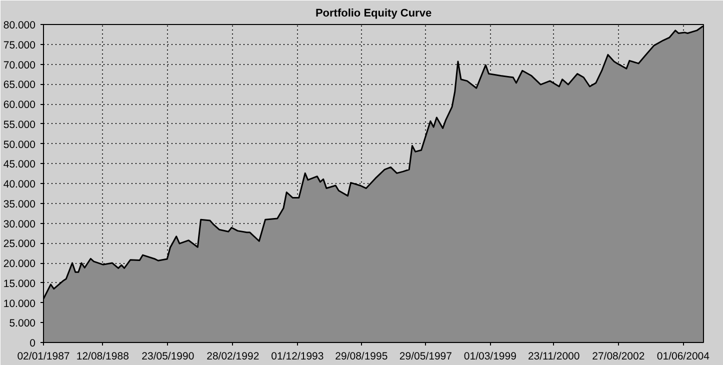 This screenshot has width=723, height=365. Describe the element at coordinates (19, 264) in the screenshot. I see `y-tick-label: 20.000` at that location.